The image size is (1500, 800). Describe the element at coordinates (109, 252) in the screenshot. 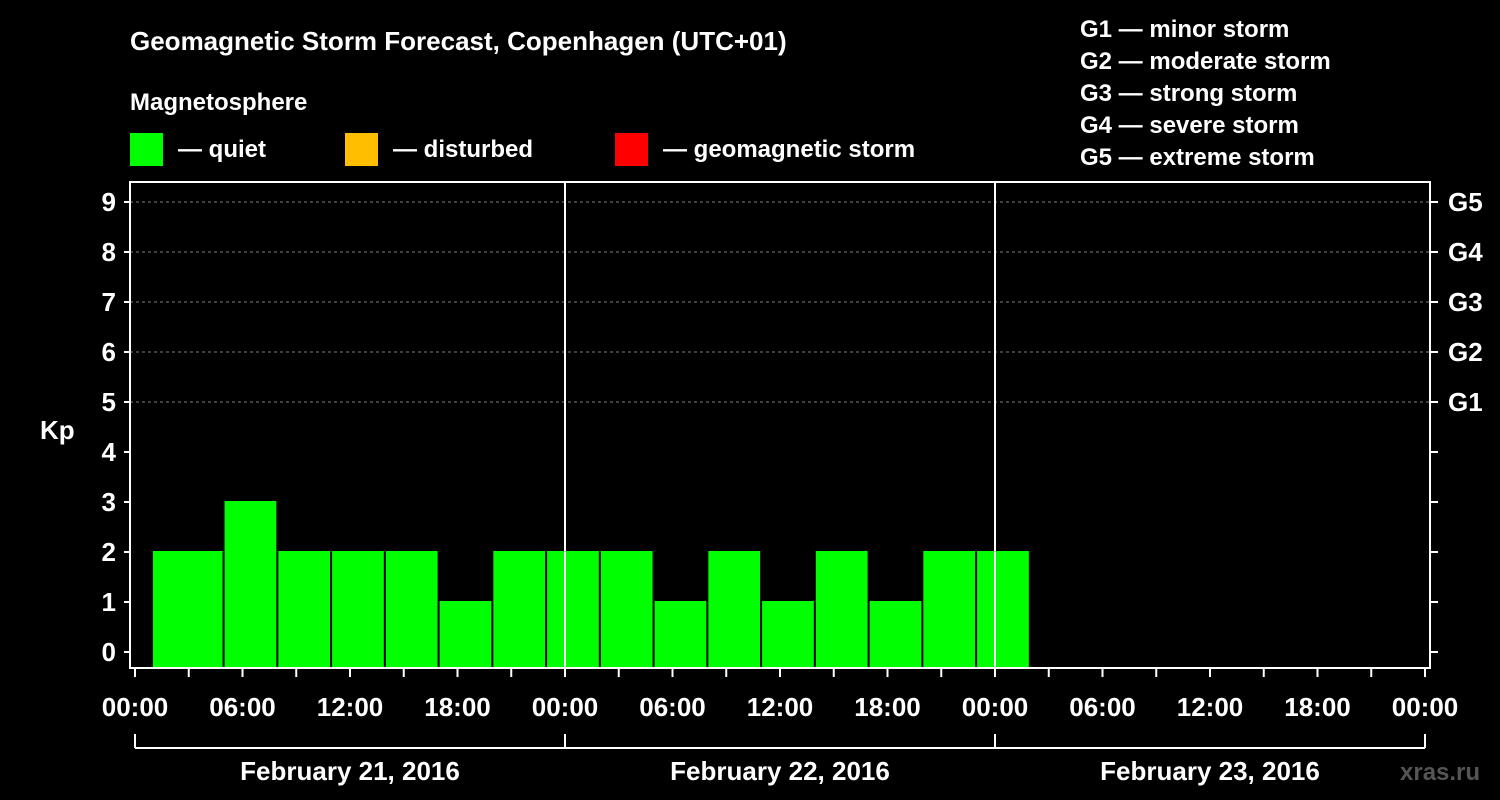

I see `y-tick-label: 8` at that location.